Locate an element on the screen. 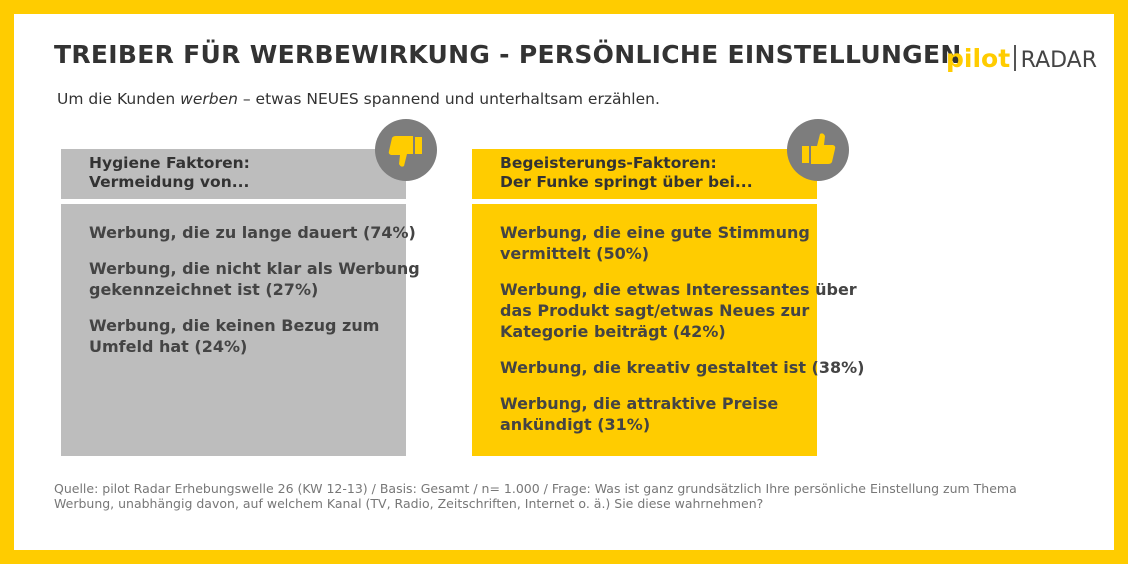  item-line: vermittelt (50%) is located at coordinates (575, 253).